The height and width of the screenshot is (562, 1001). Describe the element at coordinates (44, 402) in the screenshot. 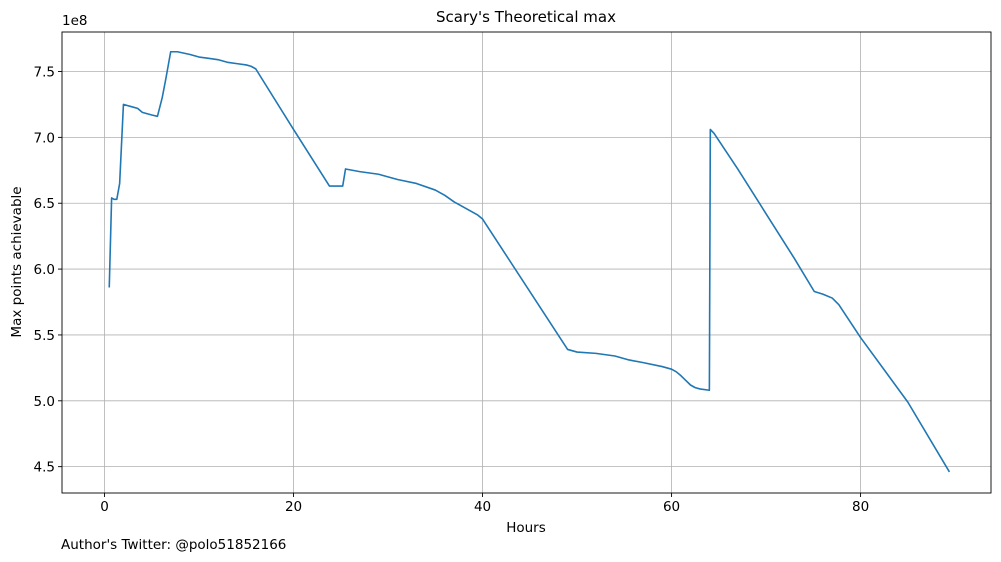

I see `y-tick-label: 5.0` at that location.